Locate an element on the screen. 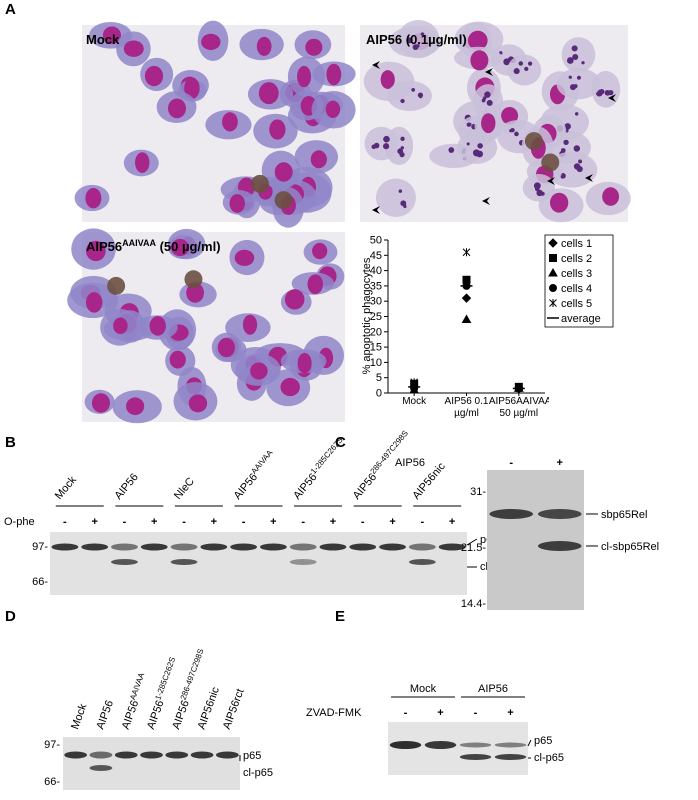 The image size is (698, 800). group-label: Mock is located at coordinates (423, 689).